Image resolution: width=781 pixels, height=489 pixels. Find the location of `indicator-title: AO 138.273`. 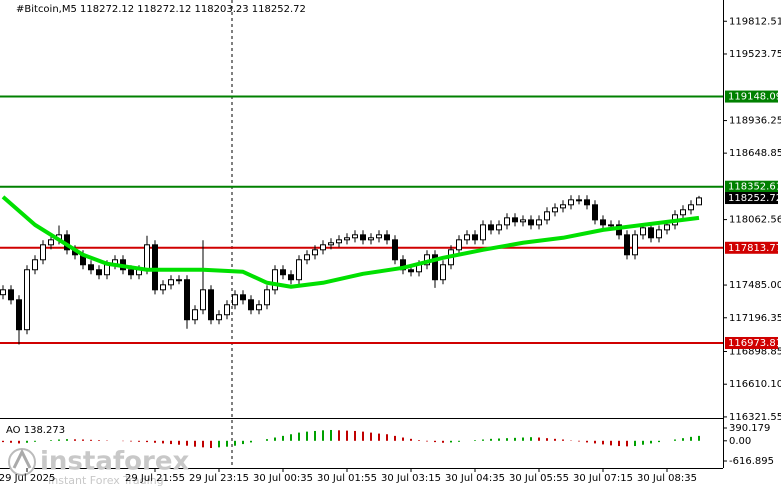

indicator-title: AO 138.273 is located at coordinates (35, 430).